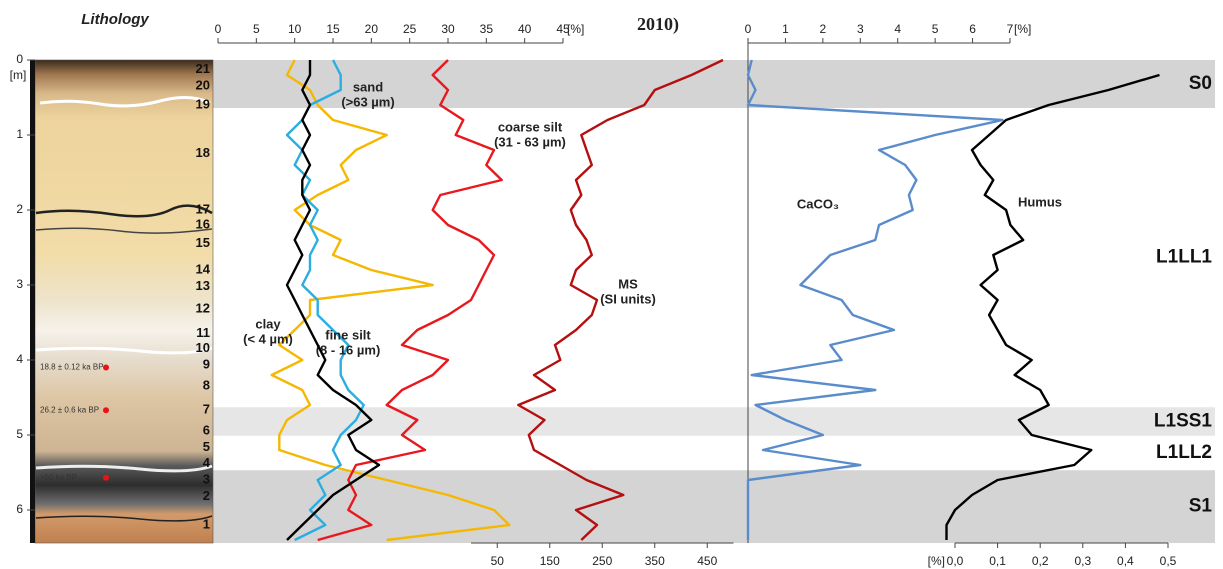 The height and width of the screenshot is (569, 1223). Describe the element at coordinates (203, 242) in the screenshot. I see `layer-label: 15` at that location.